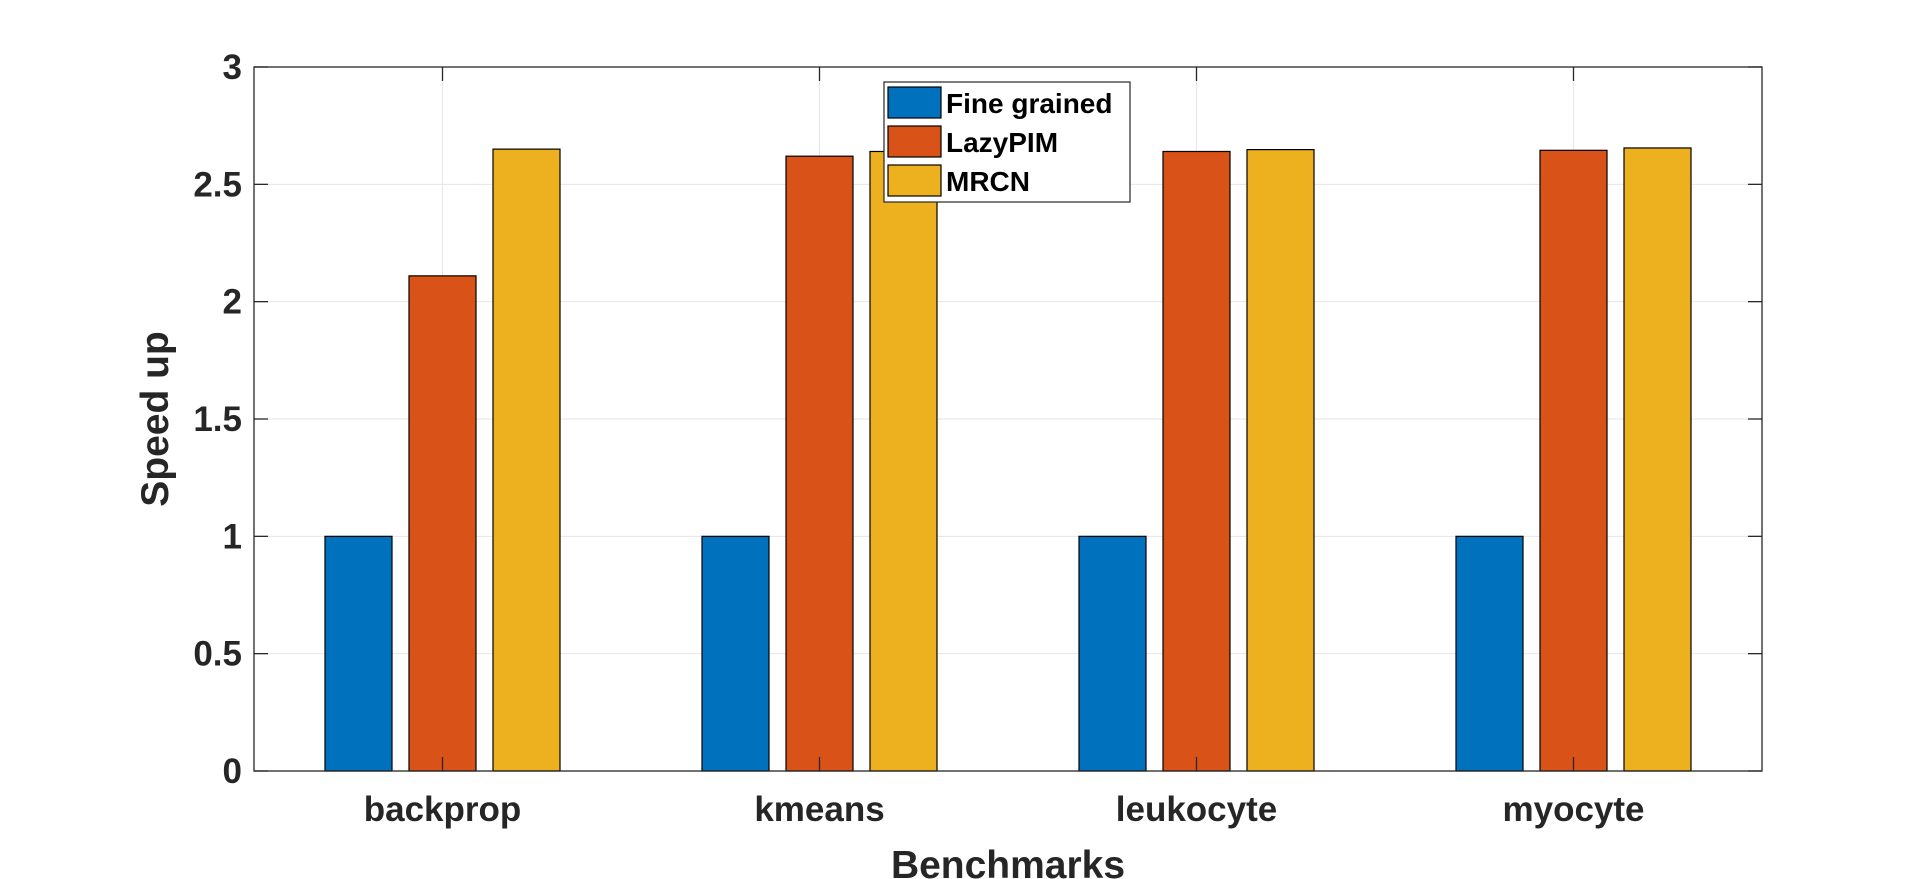  Describe the element at coordinates (988, 181) in the screenshot. I see `legend-label-mrcn: MRCN` at that location.